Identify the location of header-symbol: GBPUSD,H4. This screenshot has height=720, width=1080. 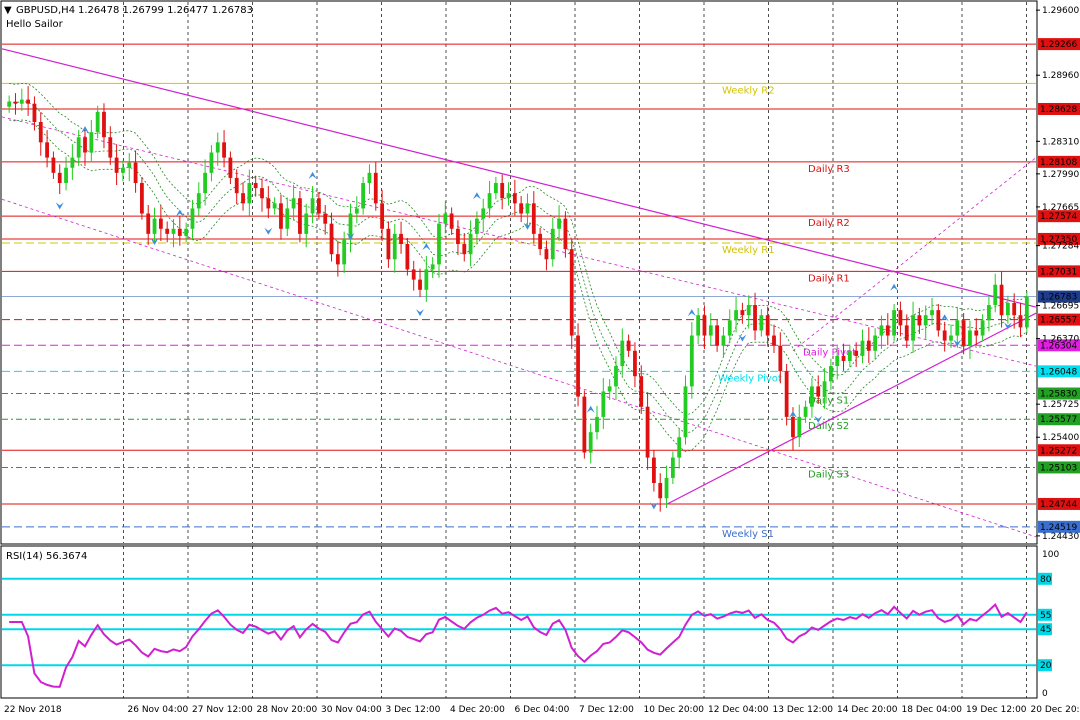
(45, 10).